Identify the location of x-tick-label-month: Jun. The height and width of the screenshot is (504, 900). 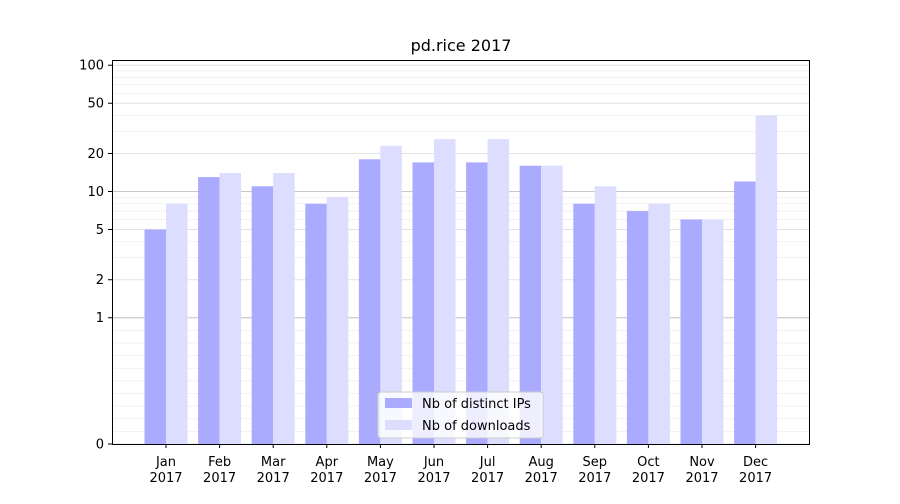
(433, 462).